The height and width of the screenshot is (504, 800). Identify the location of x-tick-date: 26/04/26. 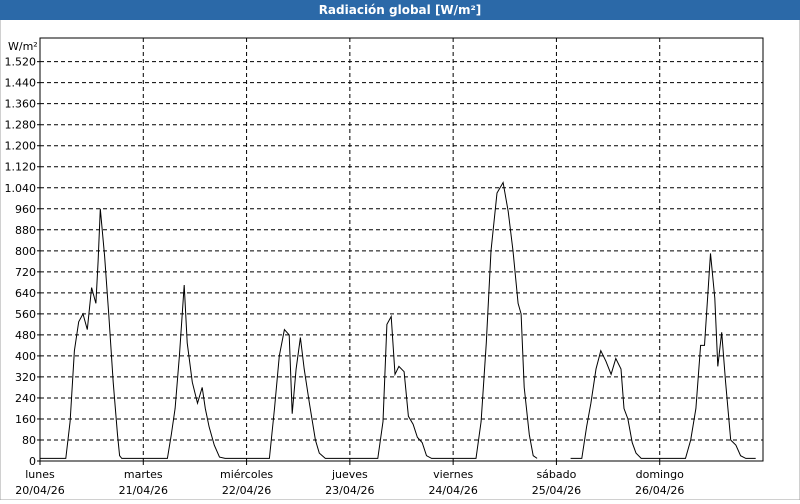
(659, 490).